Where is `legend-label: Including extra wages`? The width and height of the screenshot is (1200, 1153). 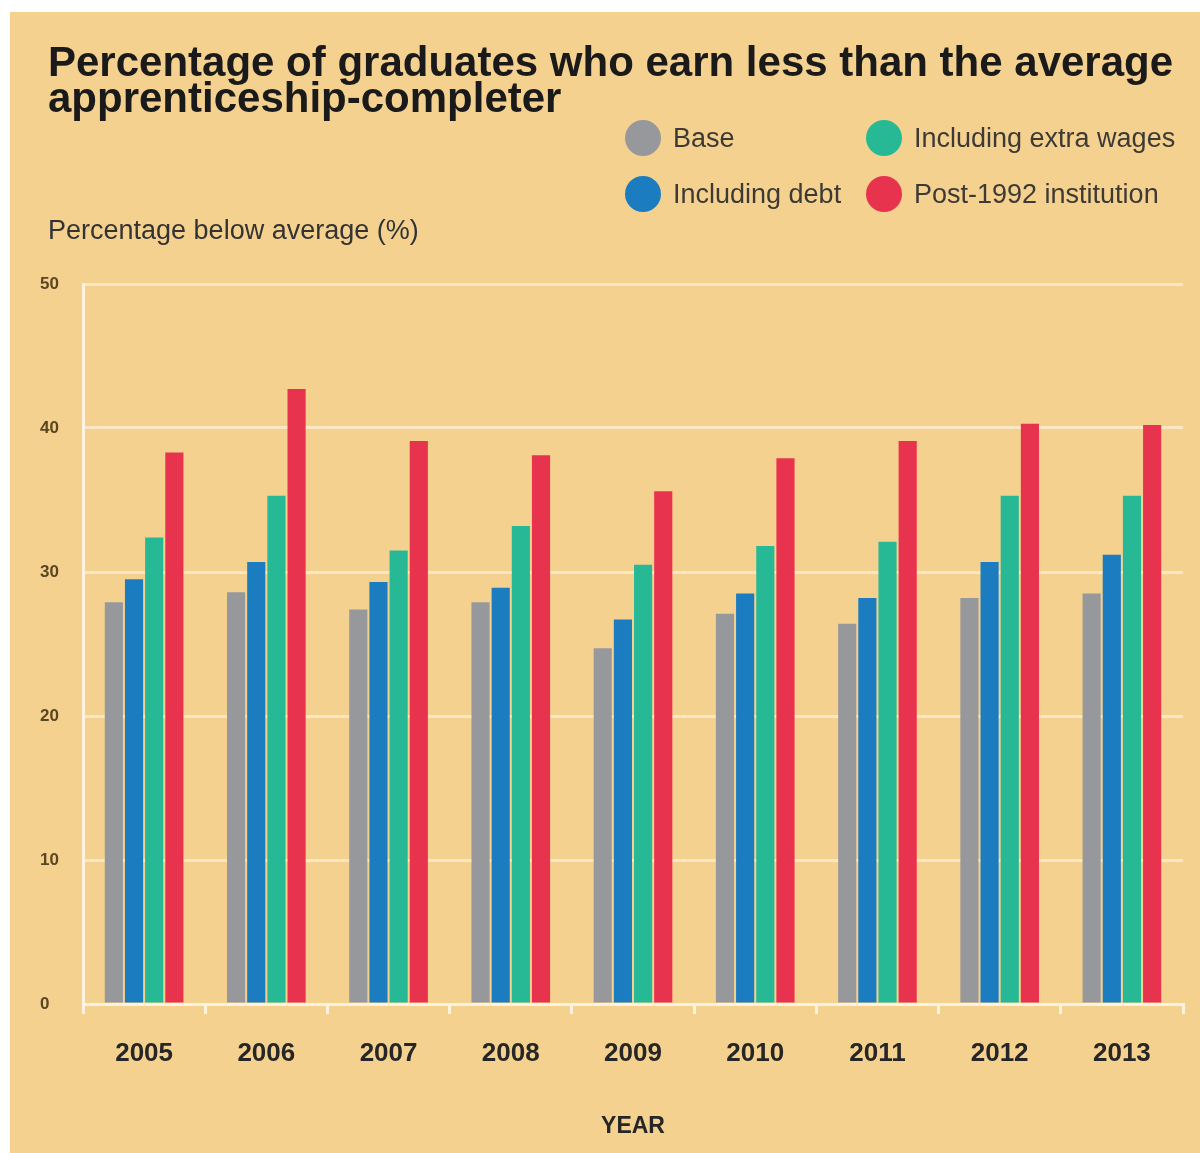 legend-label: Including extra wages is located at coordinates (1045, 138).